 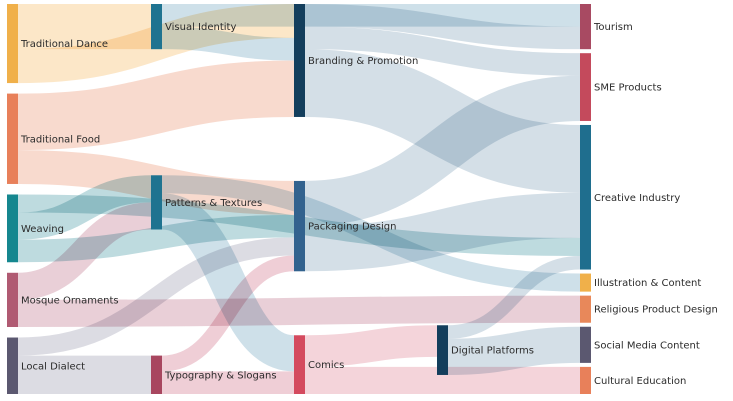 What do you see at coordinates (12, 138) in the screenshot?
I see `node-tf` at bounding box center [12, 138].